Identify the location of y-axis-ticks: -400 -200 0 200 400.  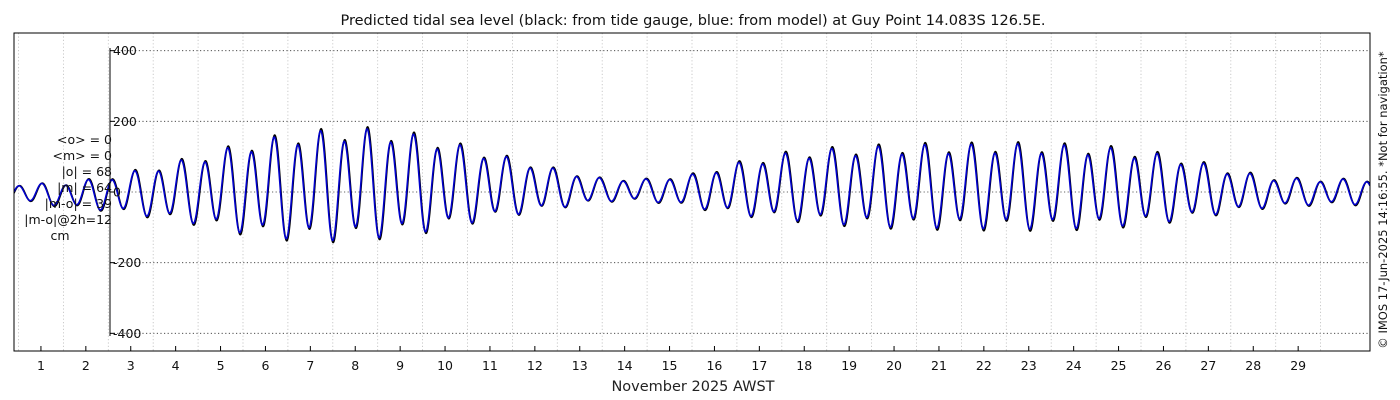
(125, 192).